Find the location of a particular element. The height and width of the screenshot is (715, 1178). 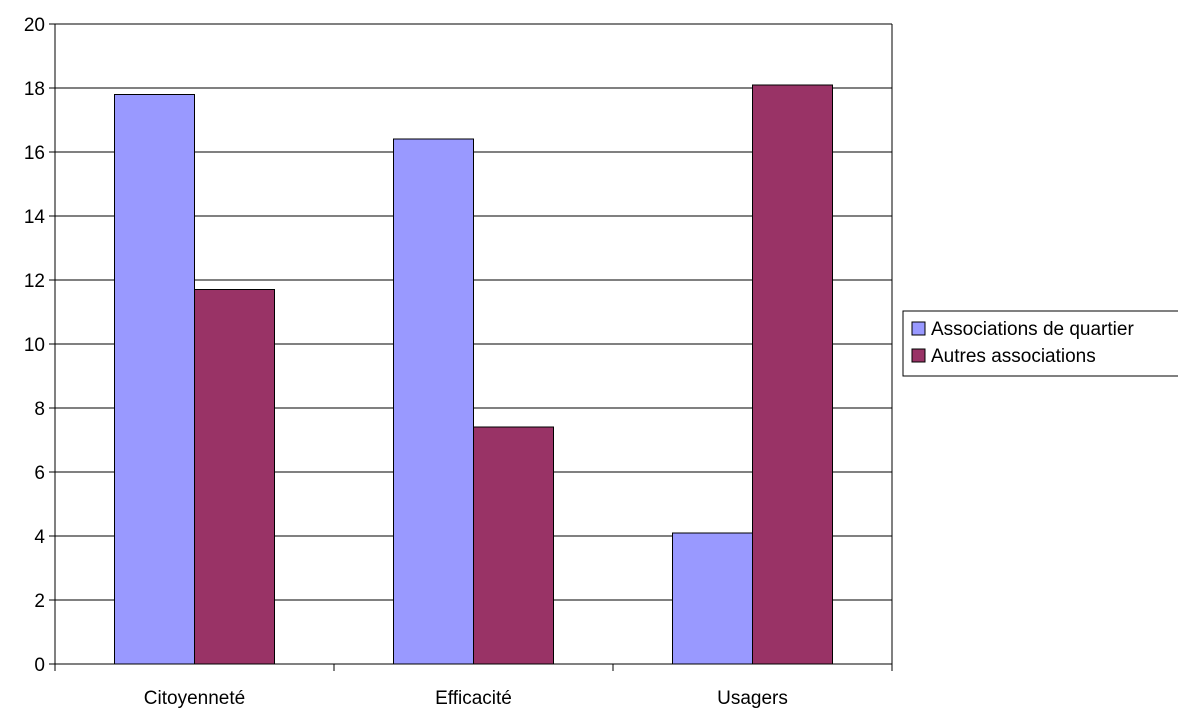

y-tick-label: 2 is located at coordinates (39, 601).